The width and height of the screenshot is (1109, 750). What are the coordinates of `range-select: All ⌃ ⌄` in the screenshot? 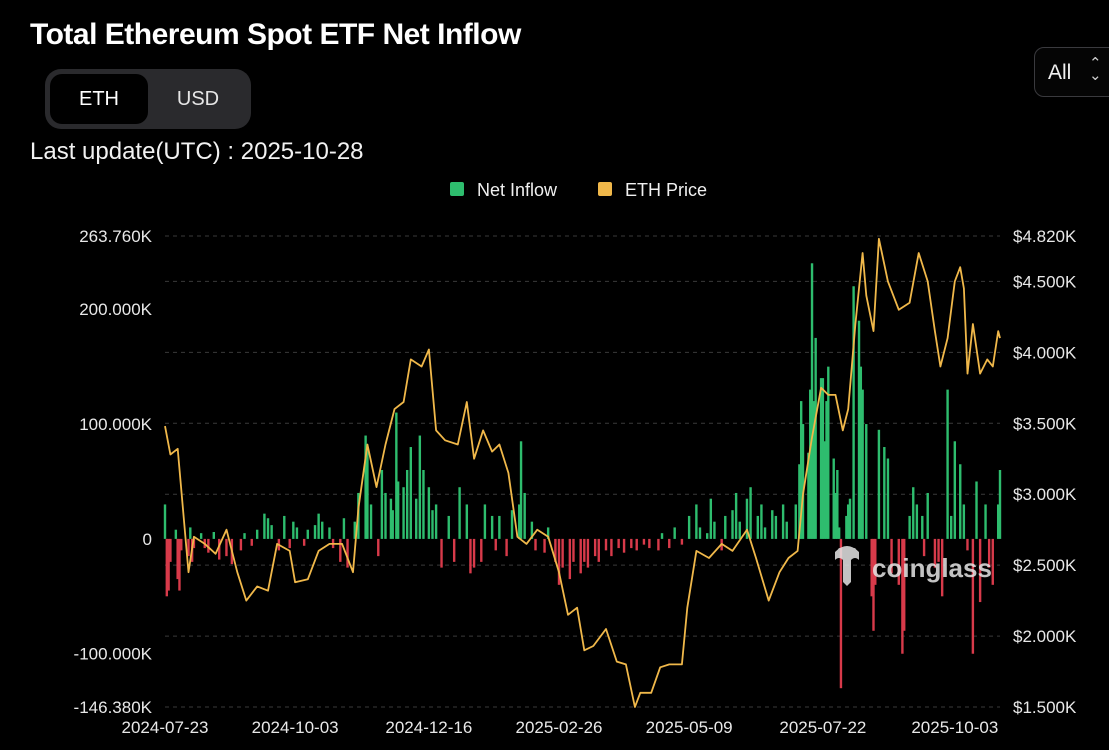 It's located at (1071, 72).